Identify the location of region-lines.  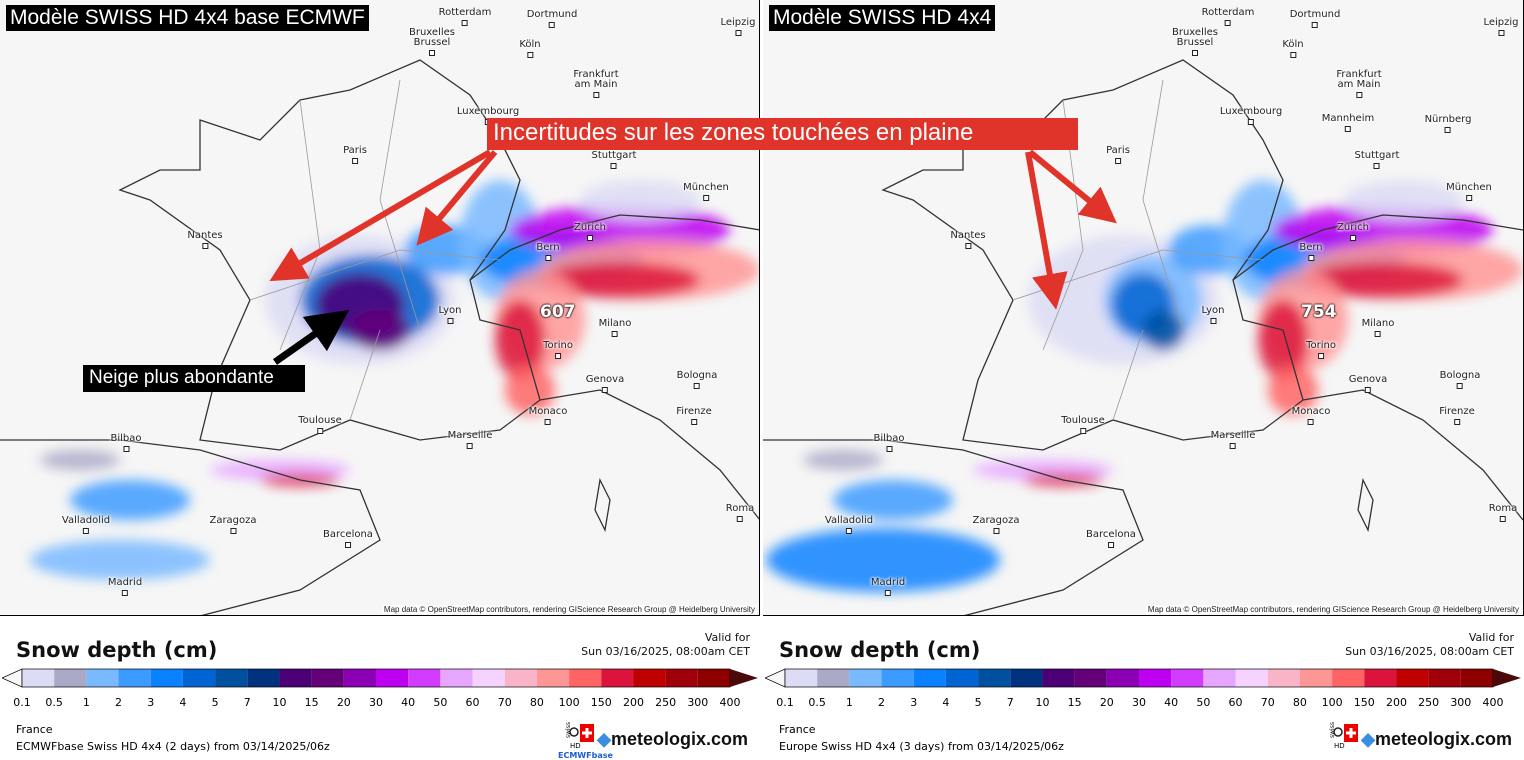
(1138, 250).